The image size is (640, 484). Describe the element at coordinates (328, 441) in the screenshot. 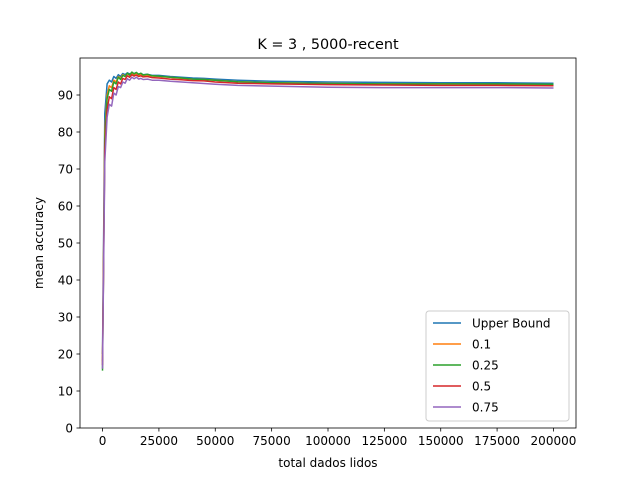

I see `x-tick-label-4: 100000` at that location.